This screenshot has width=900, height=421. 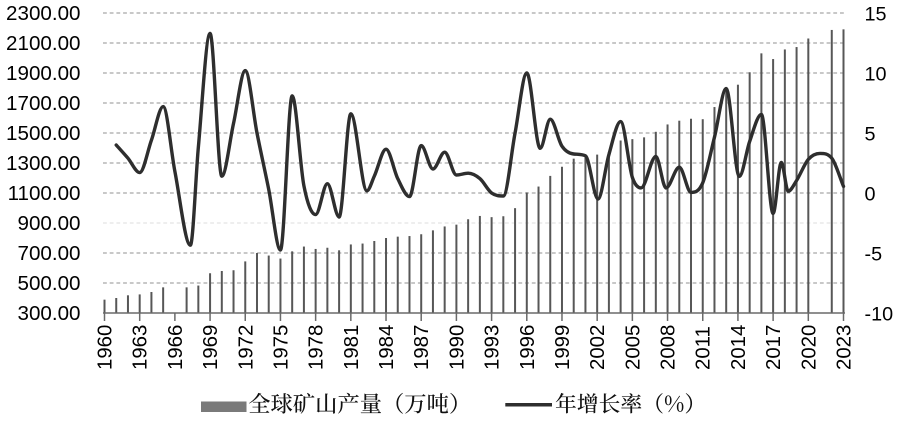 What do you see at coordinates (43, 43) in the screenshot?
I see `svg-text: 2100.00` at bounding box center [43, 43].